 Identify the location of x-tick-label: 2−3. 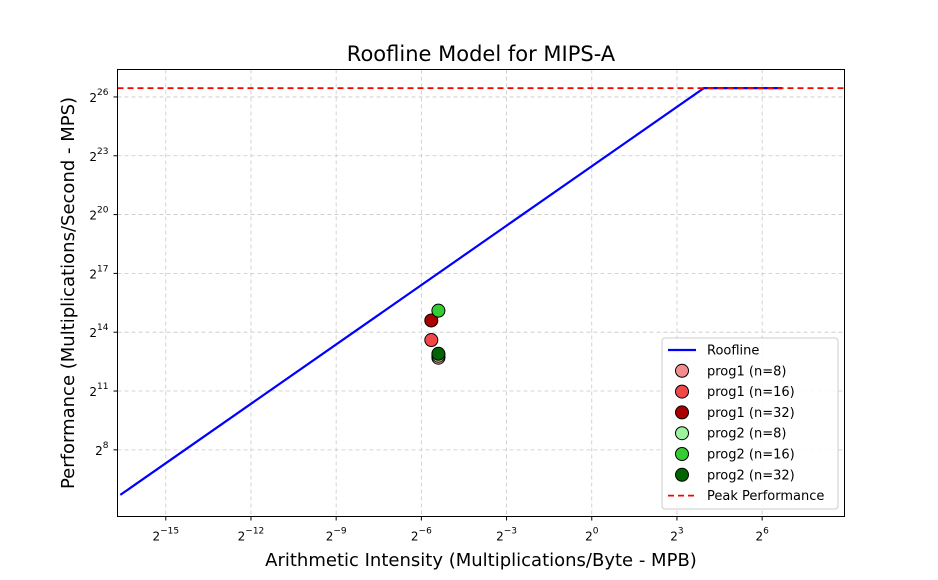
(506, 535).